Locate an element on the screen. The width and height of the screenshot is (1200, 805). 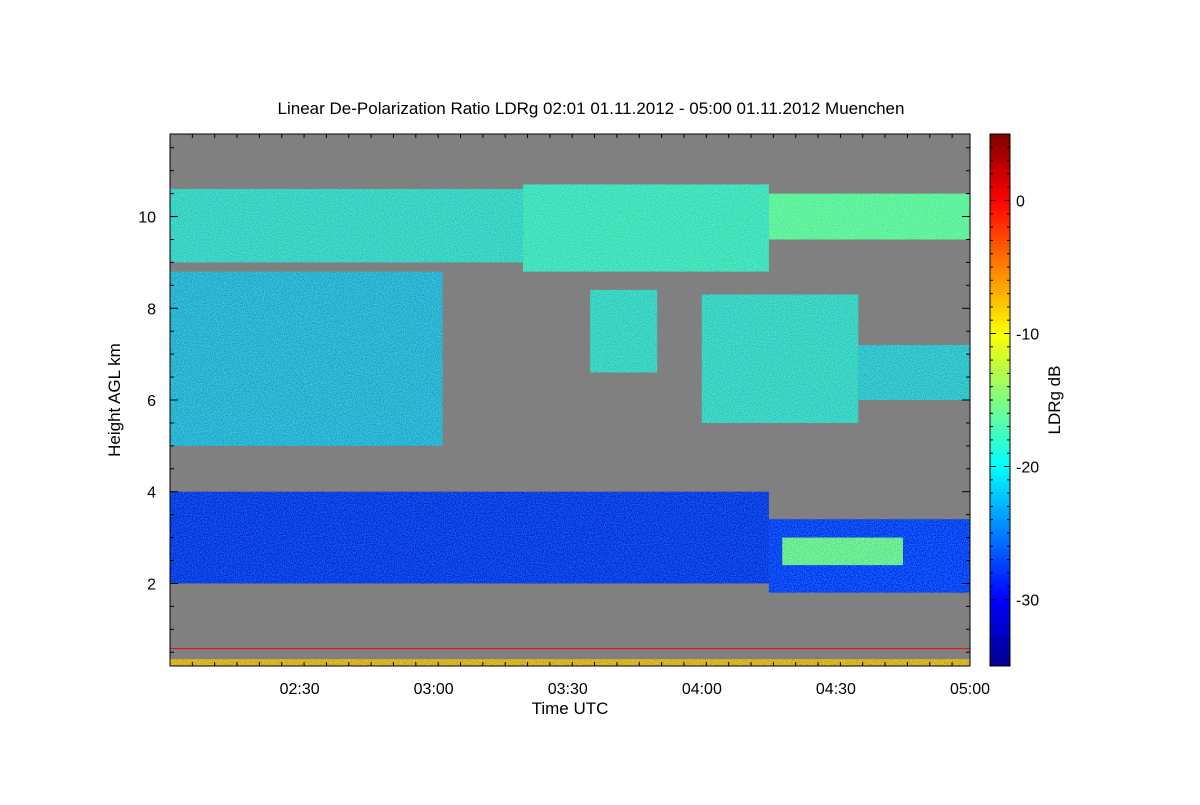
x-tick-label: 04:30 is located at coordinates (836, 689).